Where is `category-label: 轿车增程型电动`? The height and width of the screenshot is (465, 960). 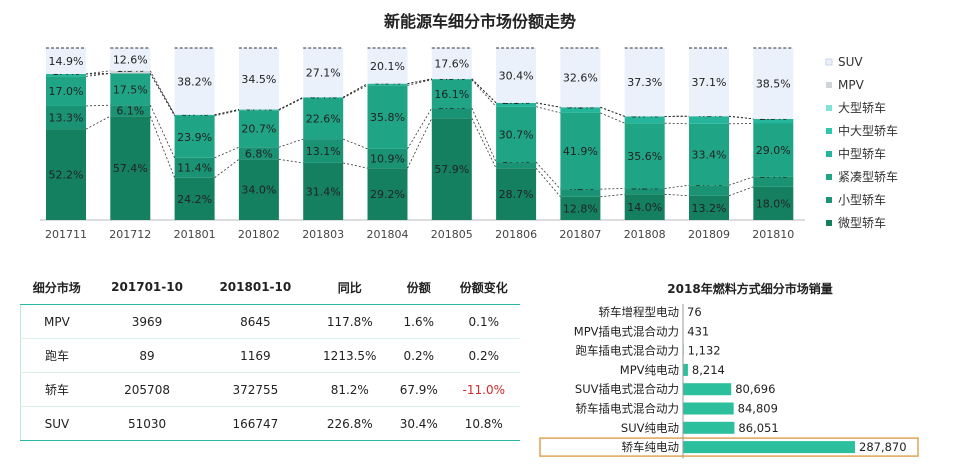 category-label: 轿车增程型电动 is located at coordinates (639, 312).